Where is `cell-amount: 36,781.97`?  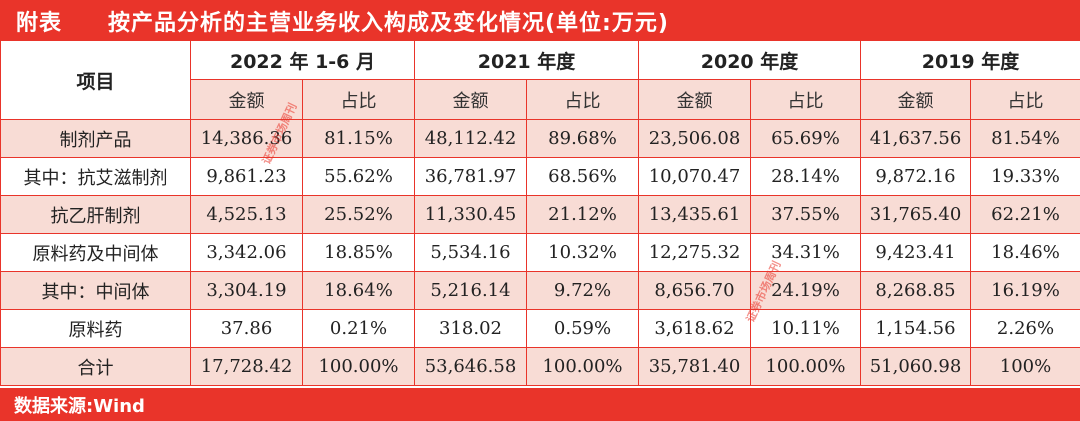 cell-amount: 36,781.97 is located at coordinates (470, 176).